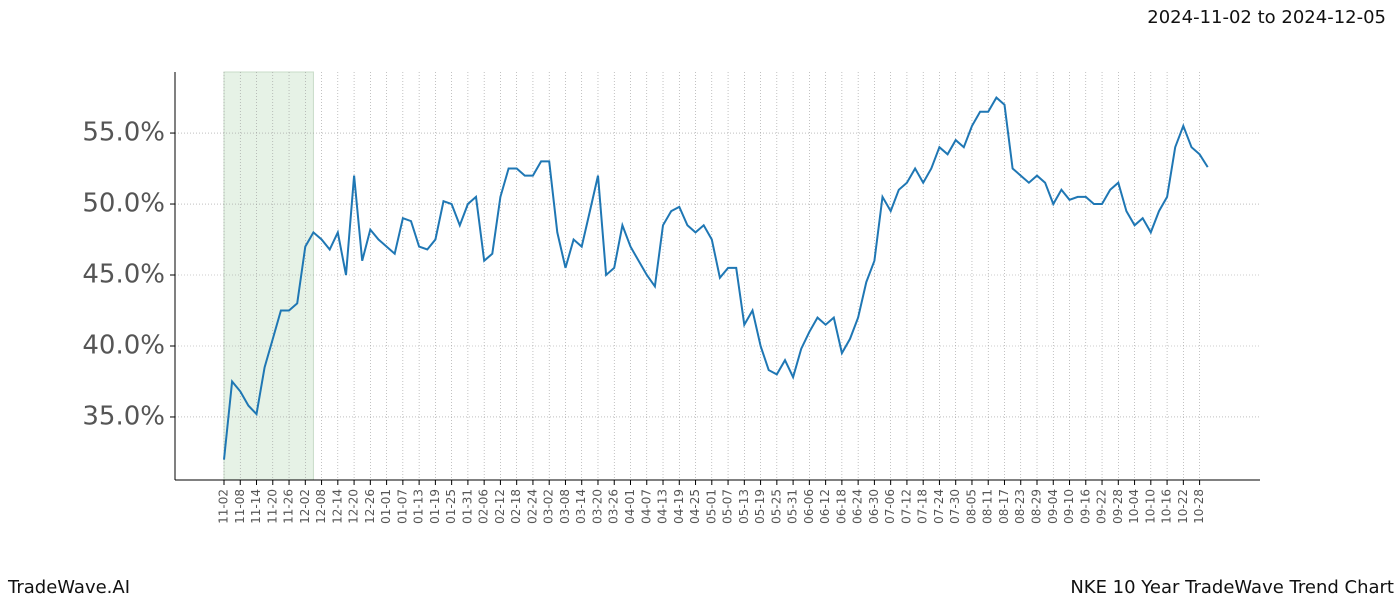 This screenshot has height=604, width=1400. What do you see at coordinates (1183, 506) in the screenshot?
I see `x-tick-label: 10-22` at bounding box center [1183, 506].